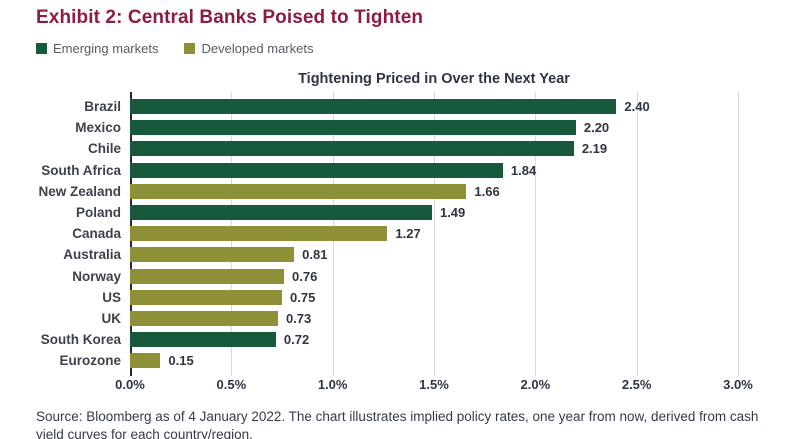 Image resolution: width=800 pixels, height=439 pixels. I want to click on bar-track: 1.27, so click(434, 234).